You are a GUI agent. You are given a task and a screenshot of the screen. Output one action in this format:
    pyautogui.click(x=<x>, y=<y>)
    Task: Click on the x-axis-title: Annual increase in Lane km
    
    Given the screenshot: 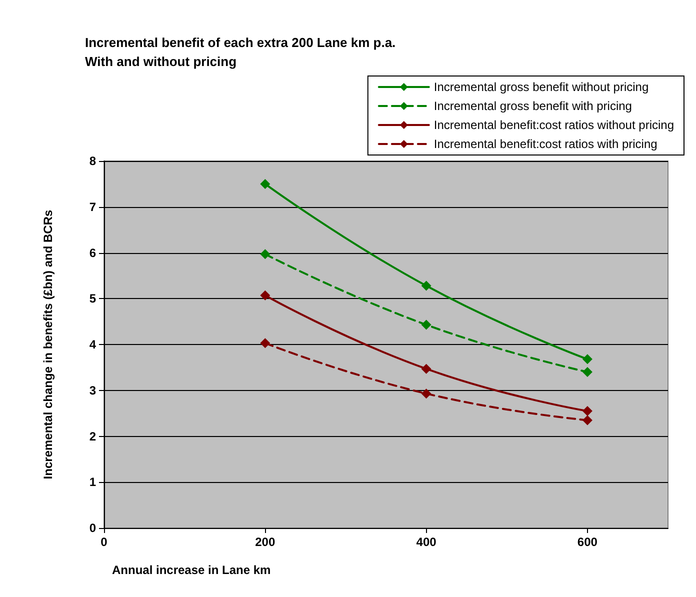 What is the action you would take?
    pyautogui.click(x=191, y=570)
    